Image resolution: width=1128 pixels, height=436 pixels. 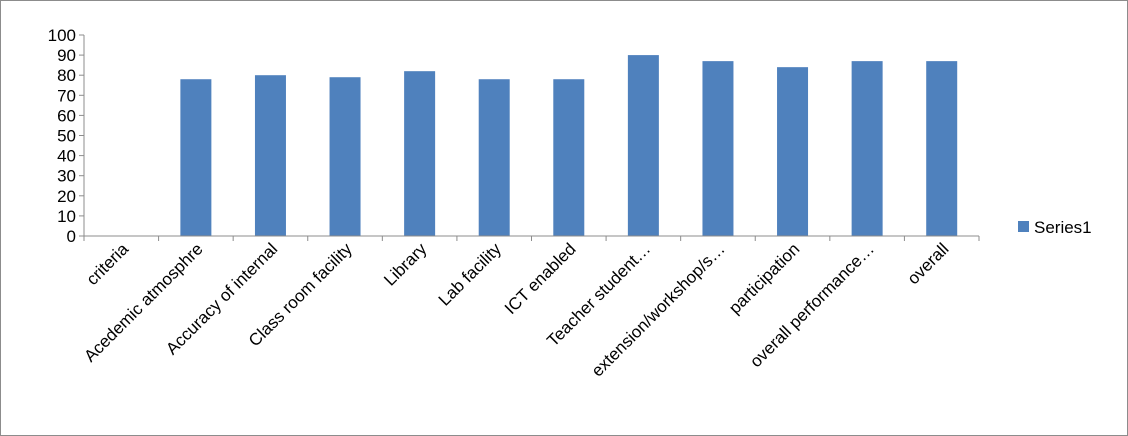 What do you see at coordinates (71, 236) in the screenshot?
I see `y-tick-label: 0` at bounding box center [71, 236].